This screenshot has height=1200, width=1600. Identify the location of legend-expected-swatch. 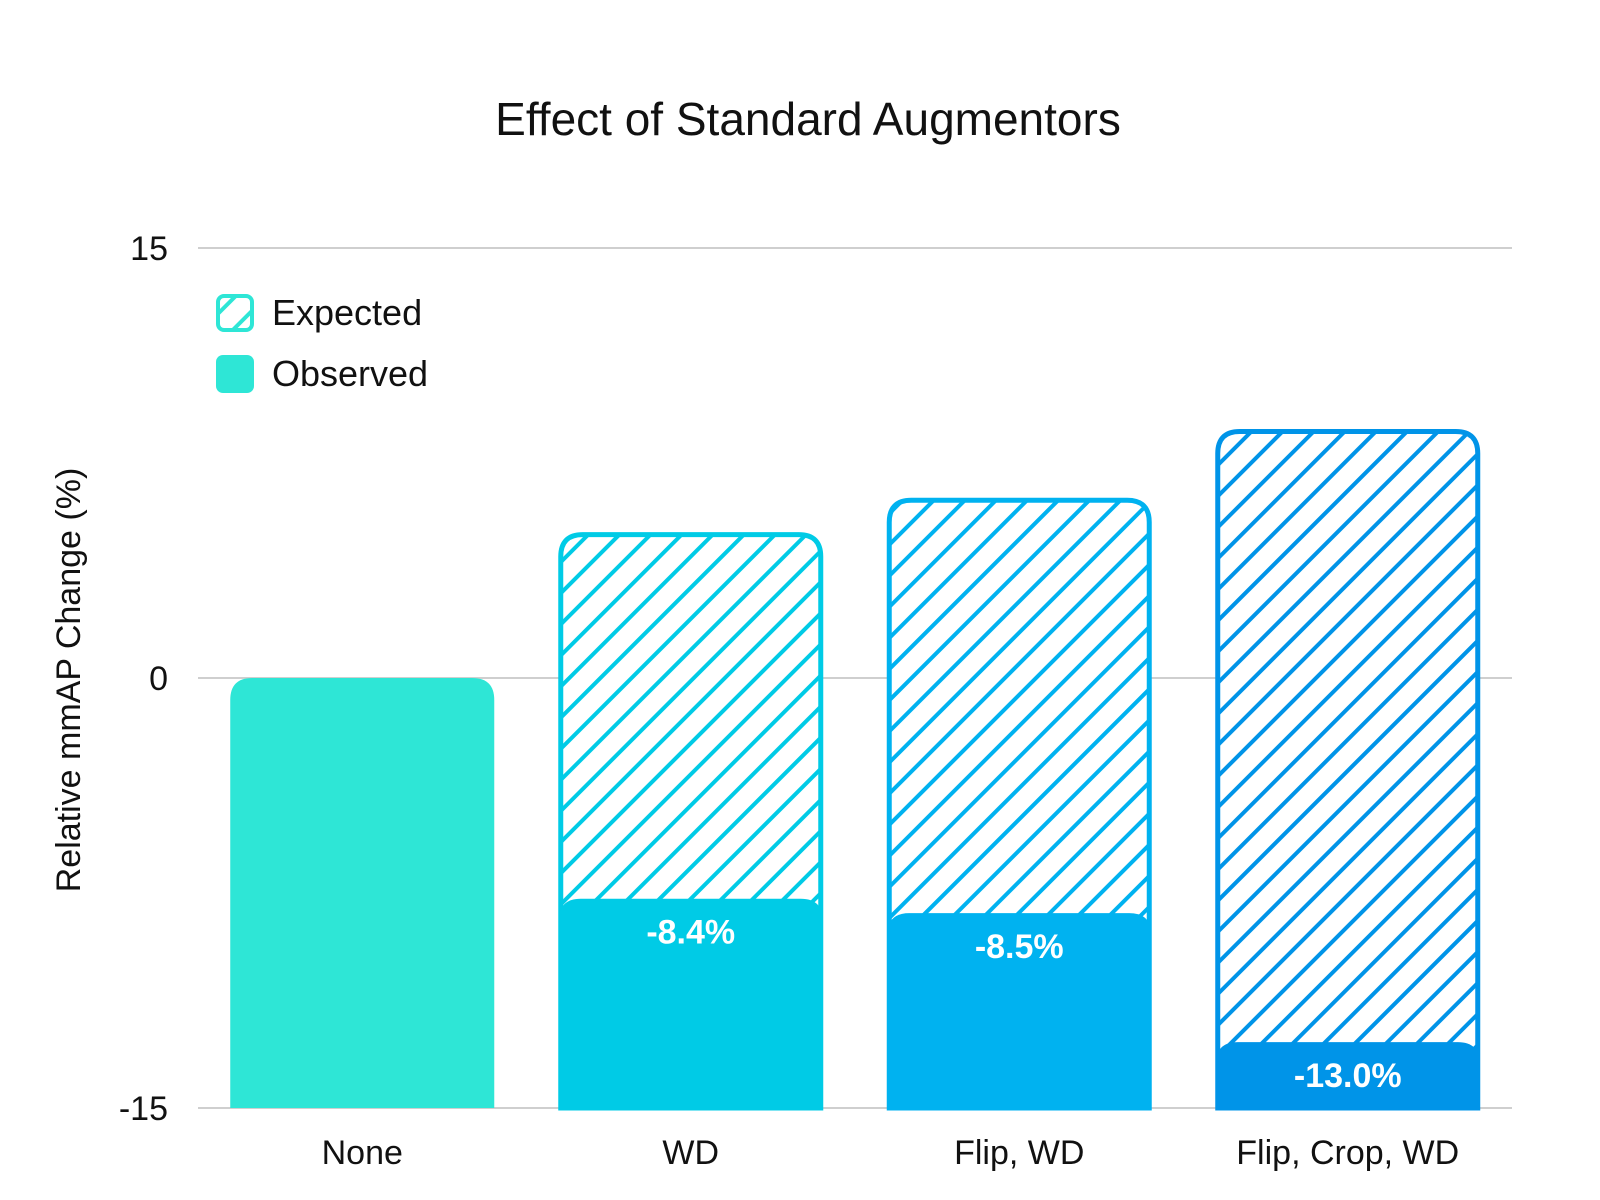
(235, 313).